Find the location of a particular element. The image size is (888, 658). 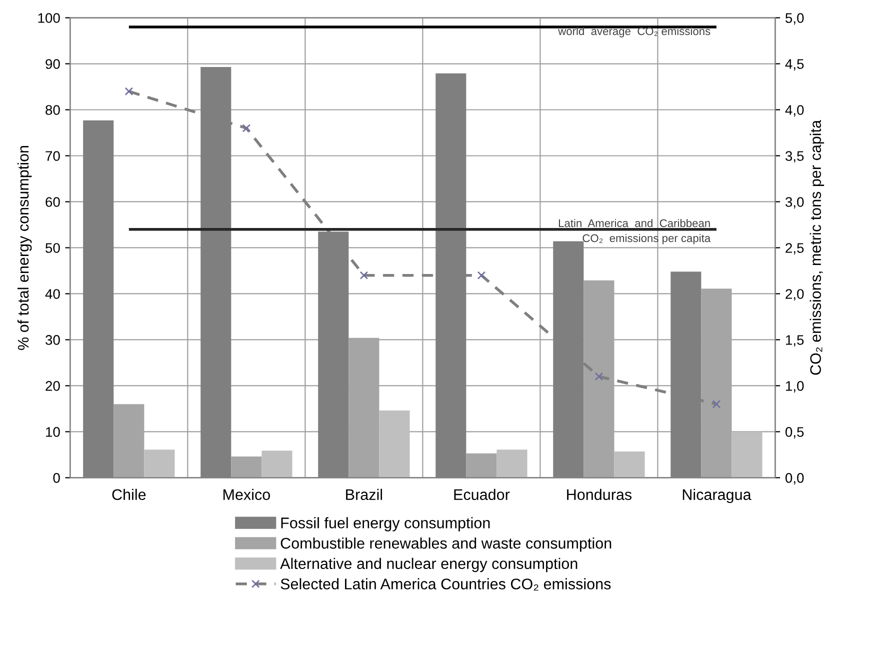

y-tick-label: 10 is located at coordinates (53, 432).